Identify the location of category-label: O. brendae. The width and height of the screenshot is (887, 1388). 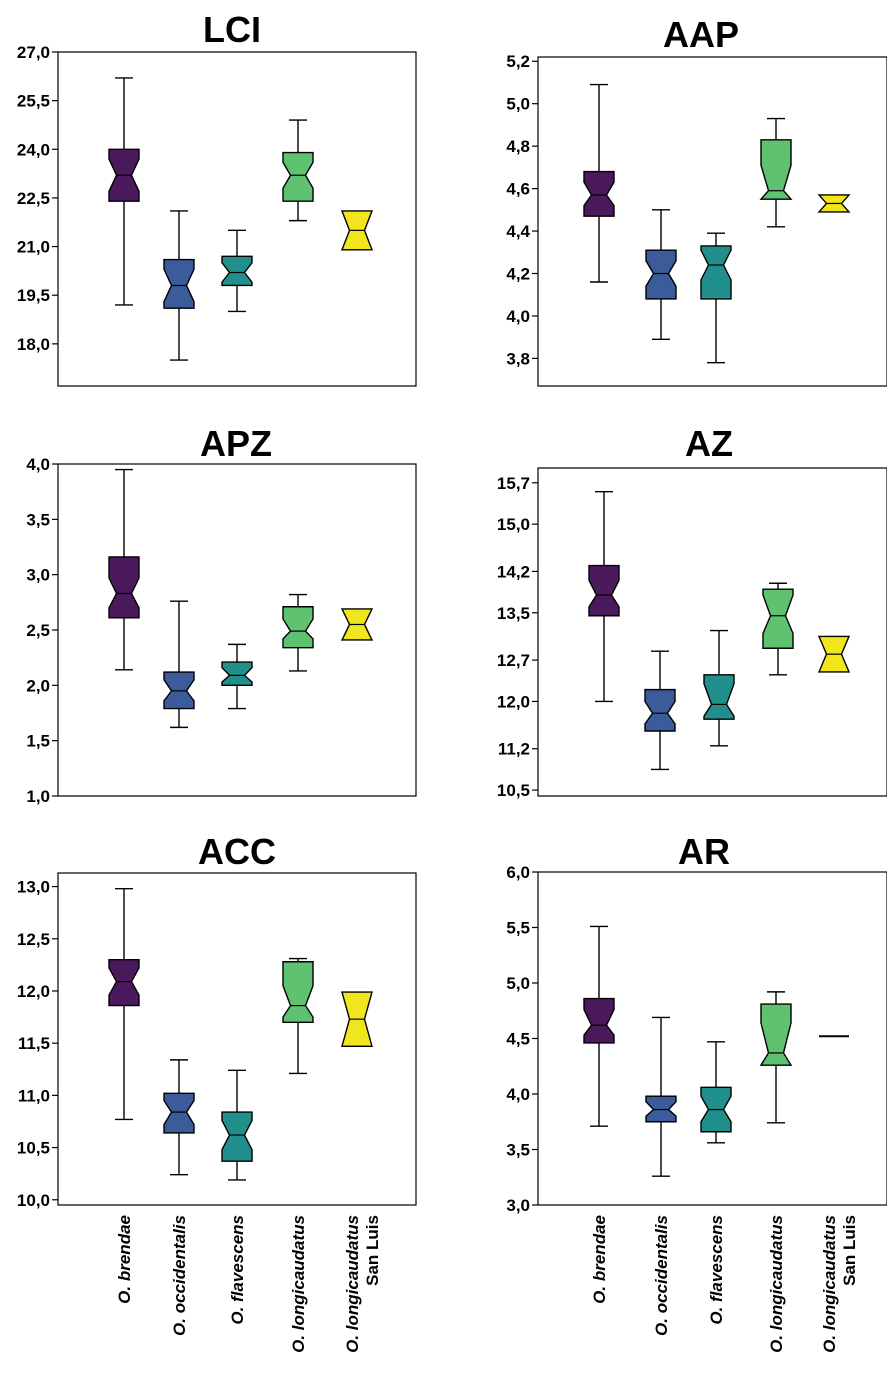
(124, 1259).